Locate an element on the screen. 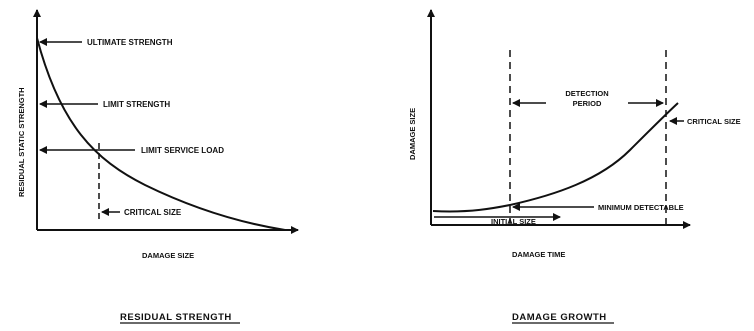  detection-period-label-line2: PERIOD is located at coordinates (587, 103).